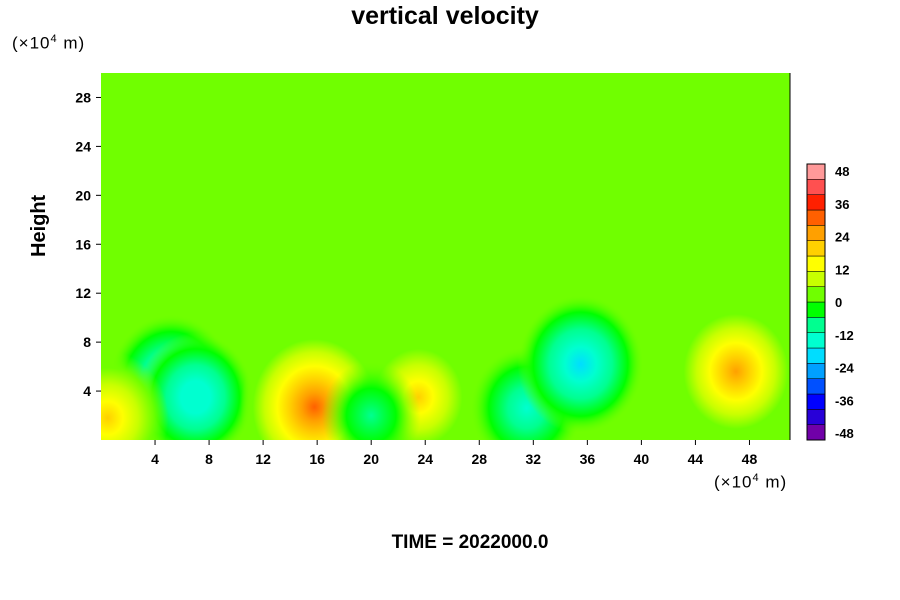  Describe the element at coordinates (425, 459) in the screenshot. I see `x-tick-label: 24` at that location.